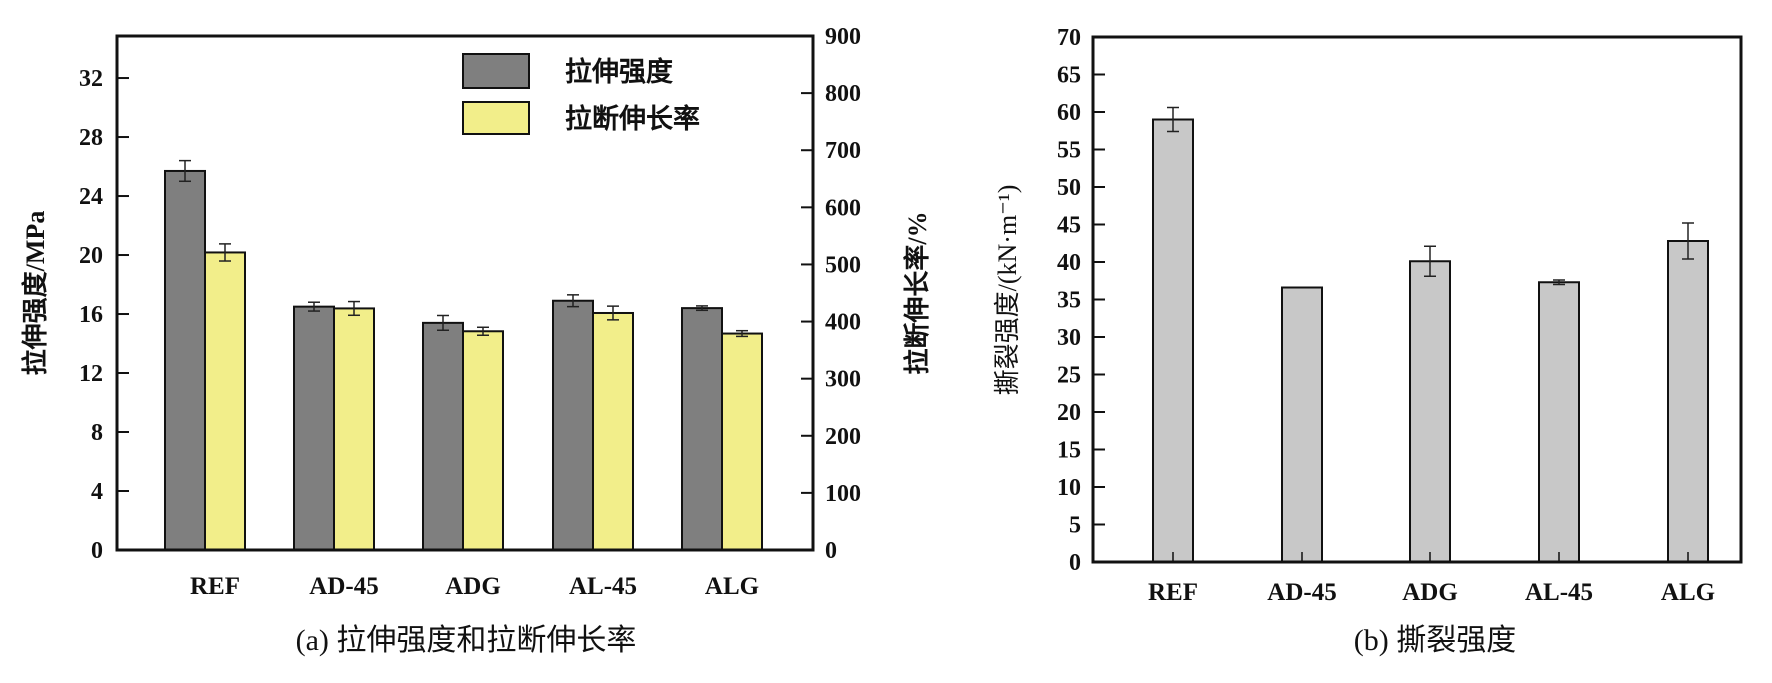 The height and width of the screenshot is (683, 1772). Describe the element at coordinates (1069, 226) in the screenshot. I see `y-tick-label: 45` at that location.